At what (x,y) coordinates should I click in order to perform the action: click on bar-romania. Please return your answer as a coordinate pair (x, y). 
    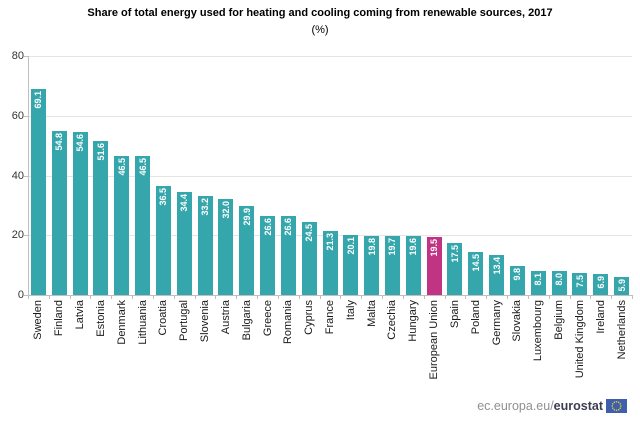
    Looking at the image, I should click on (288, 255).